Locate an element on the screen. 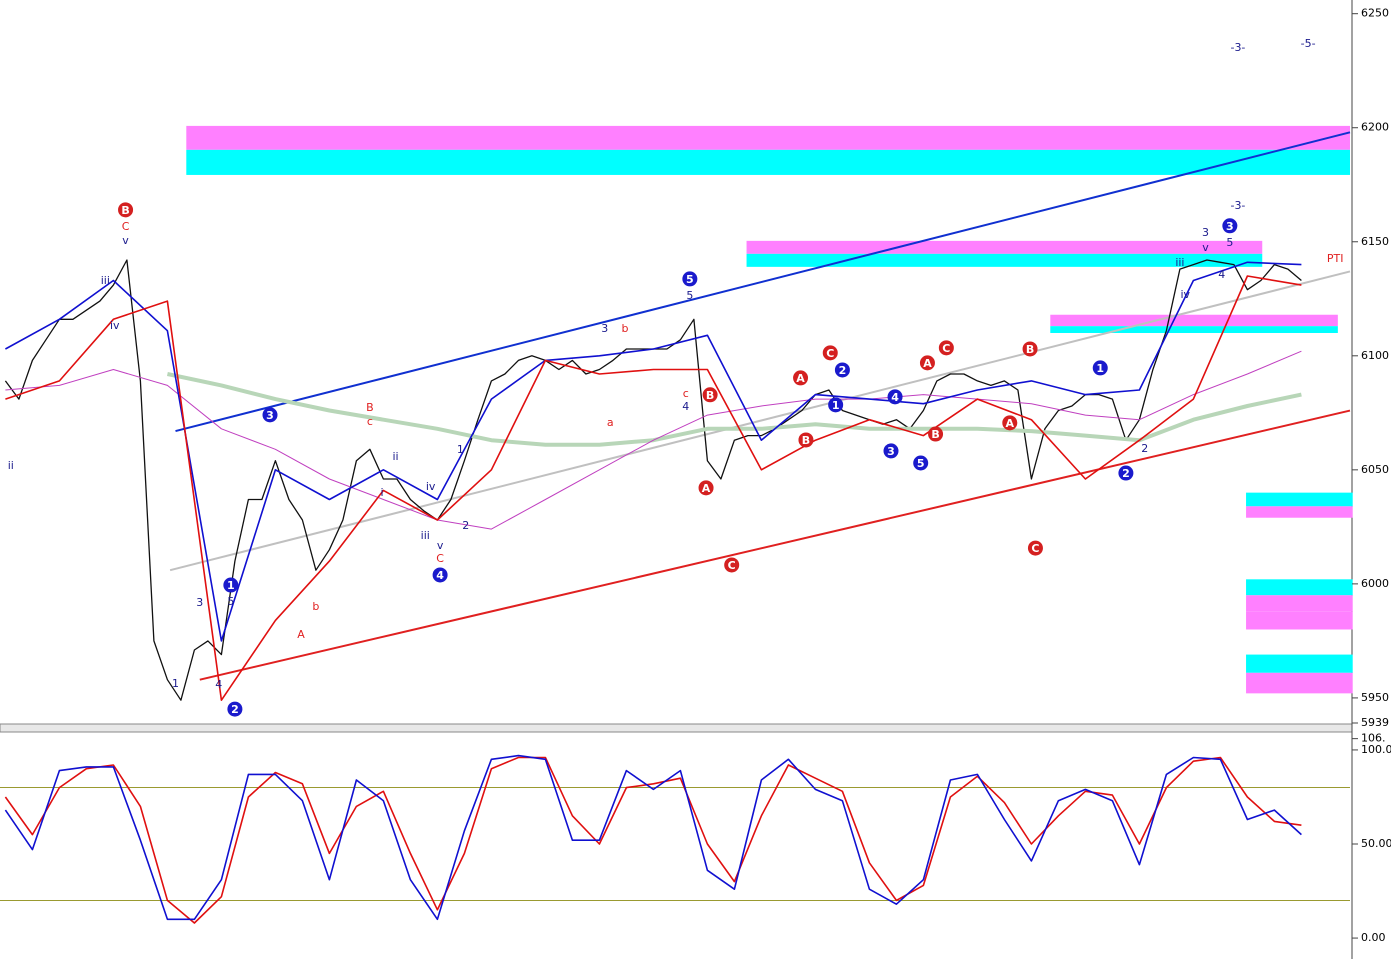  y-tick-label: 6150 is located at coordinates (1375, 241).